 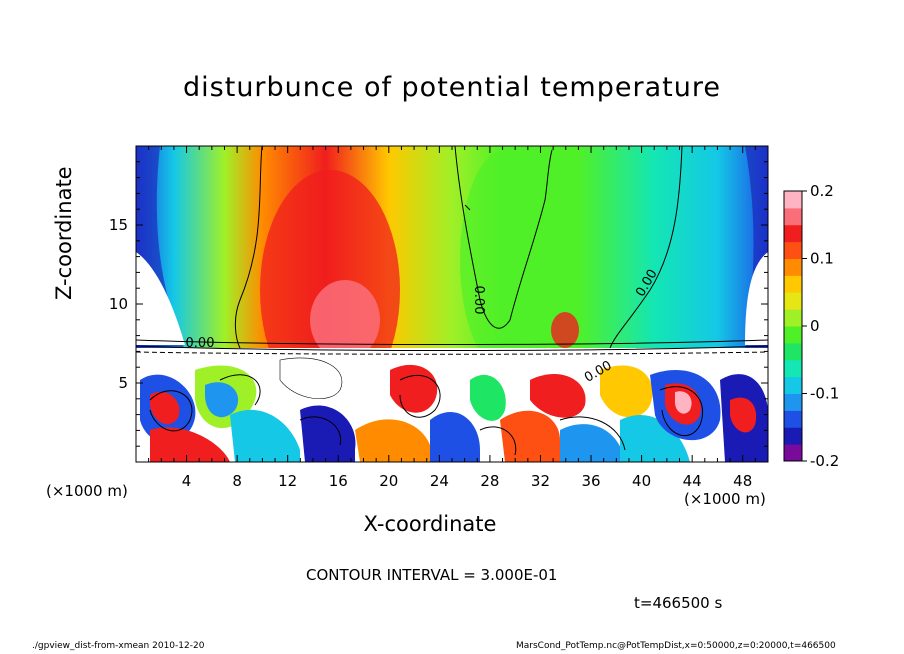 What do you see at coordinates (160, 298) in the screenshot?
I see `blank-left` at bounding box center [160, 298].